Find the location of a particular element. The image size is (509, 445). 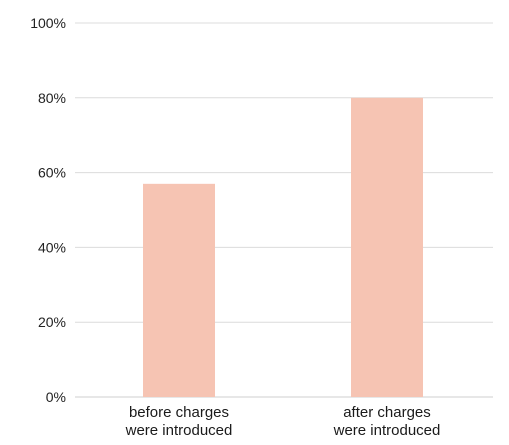

x-category-label: before charges were introduced is located at coordinates (179, 421).